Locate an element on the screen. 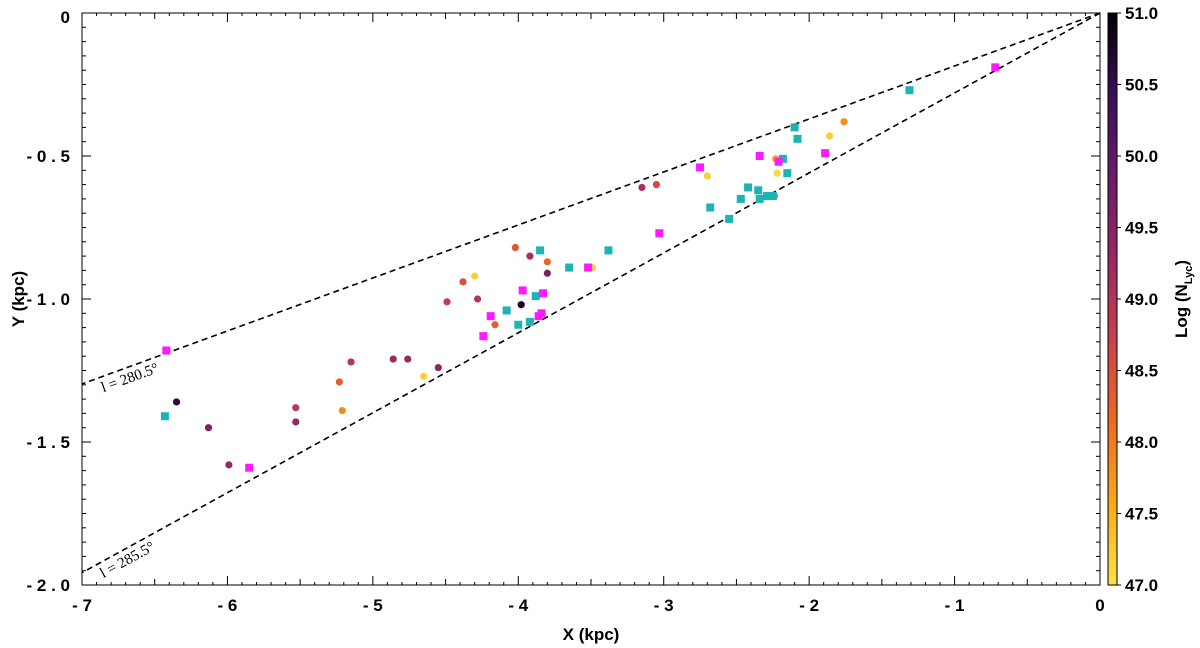 This screenshot has height=648, width=1200. y-axis-label: Y (kpc) is located at coordinates (18, 299).